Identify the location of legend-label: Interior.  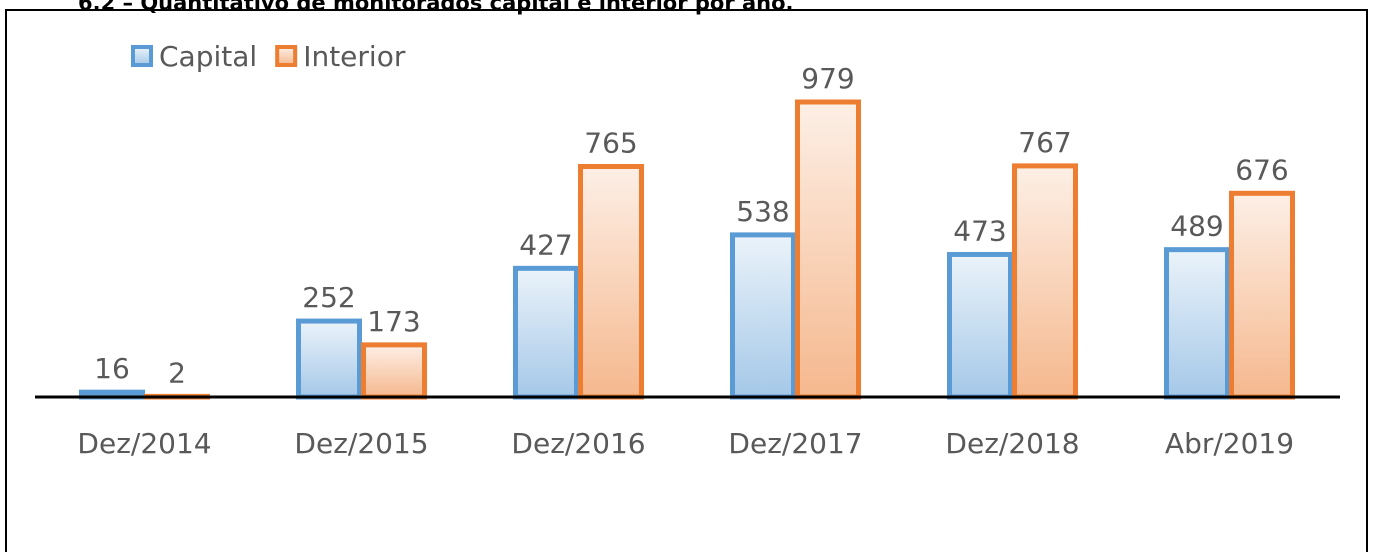
(354, 56).